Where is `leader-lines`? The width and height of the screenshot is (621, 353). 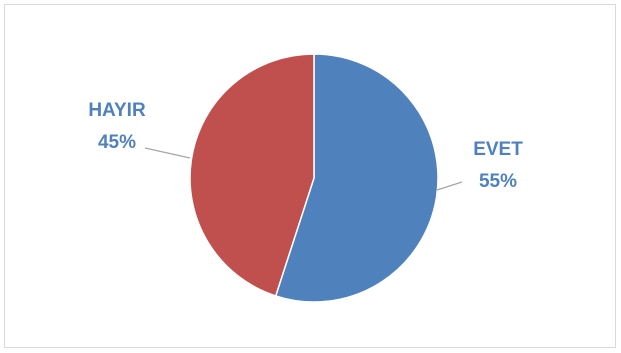
leader-lines is located at coordinates (303, 169).